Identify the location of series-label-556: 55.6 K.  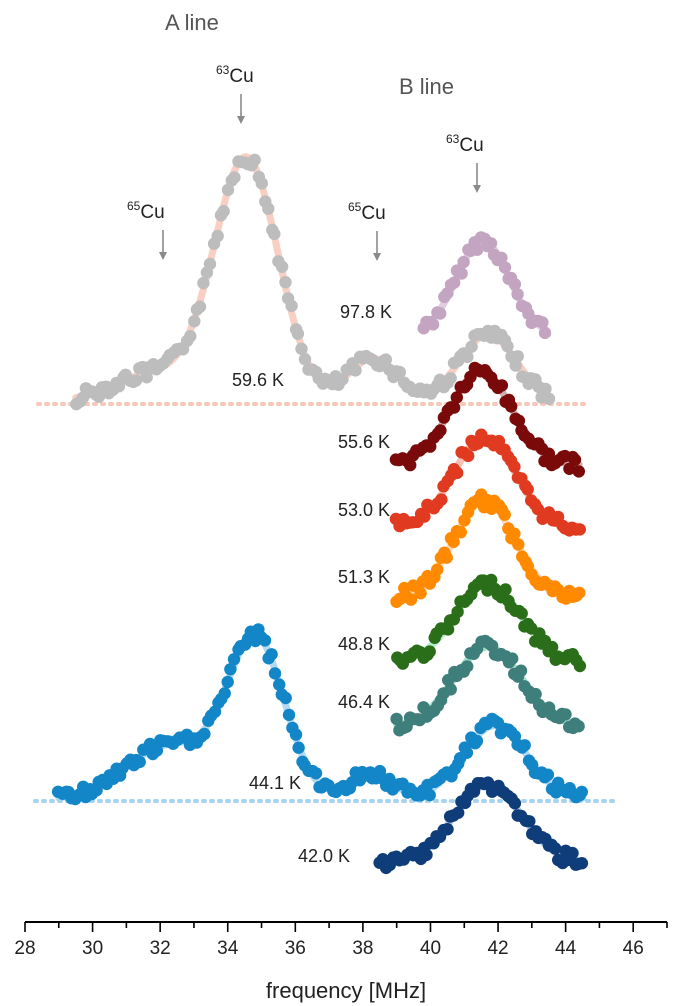
(364, 442).